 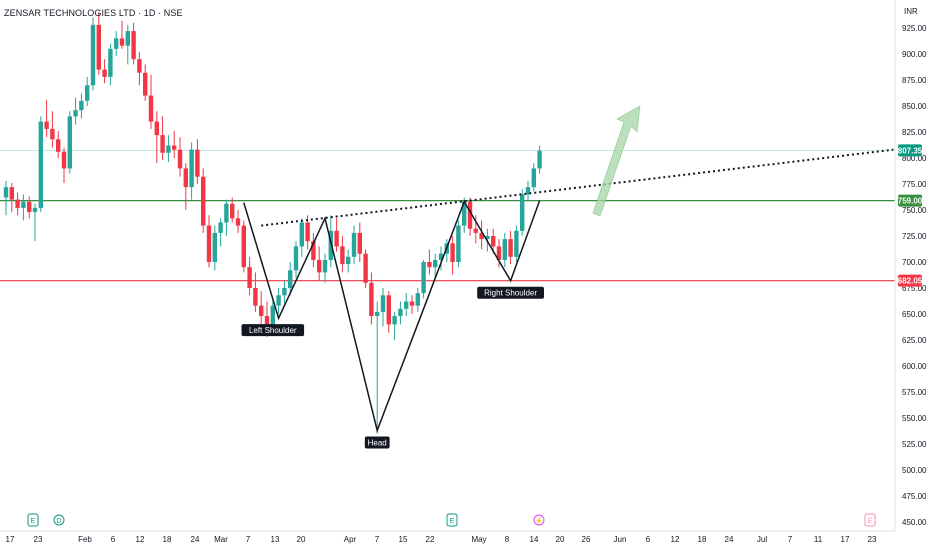 I want to click on resistance-price-tag: 759.00, so click(x=910, y=200).